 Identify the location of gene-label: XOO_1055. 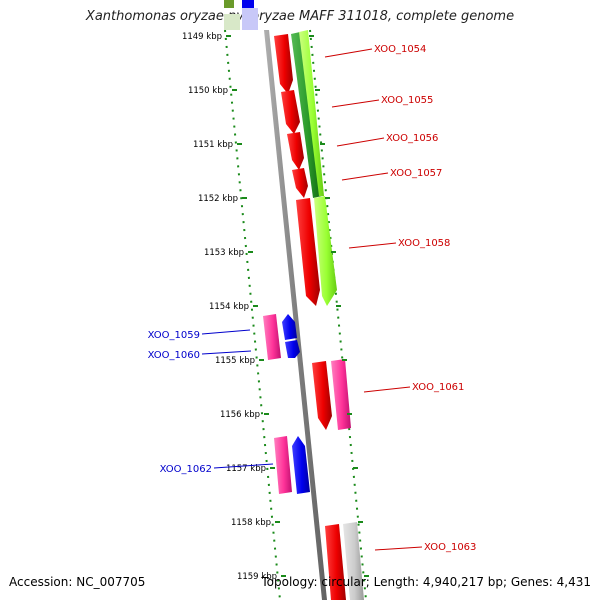
(407, 100).